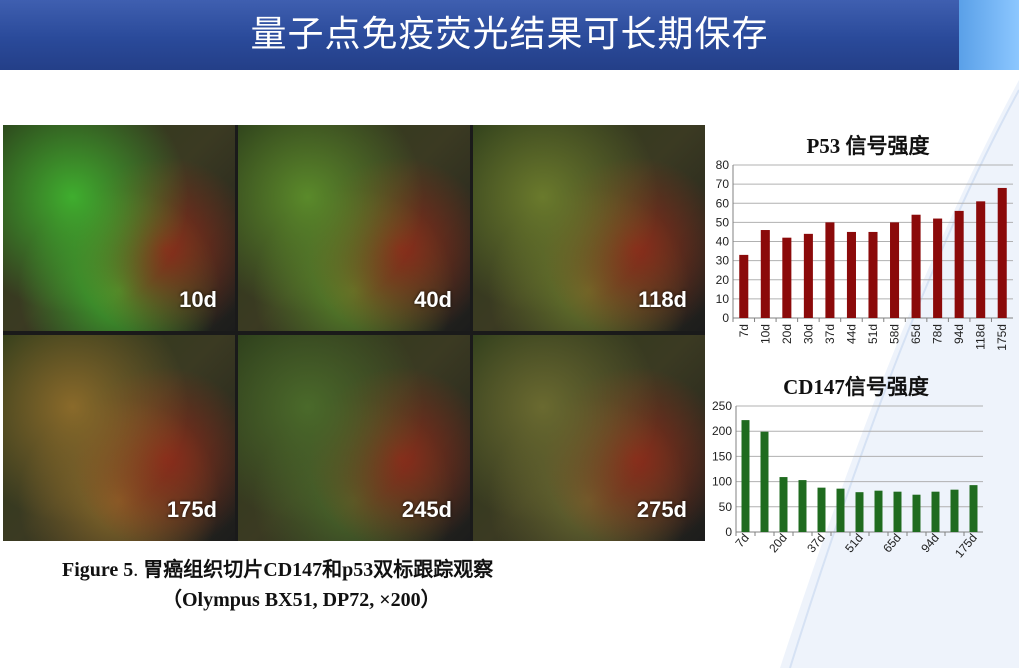 The width and height of the screenshot is (1019, 668). Describe the element at coordinates (723, 280) in the screenshot. I see `y-tick-label: 20` at that location.